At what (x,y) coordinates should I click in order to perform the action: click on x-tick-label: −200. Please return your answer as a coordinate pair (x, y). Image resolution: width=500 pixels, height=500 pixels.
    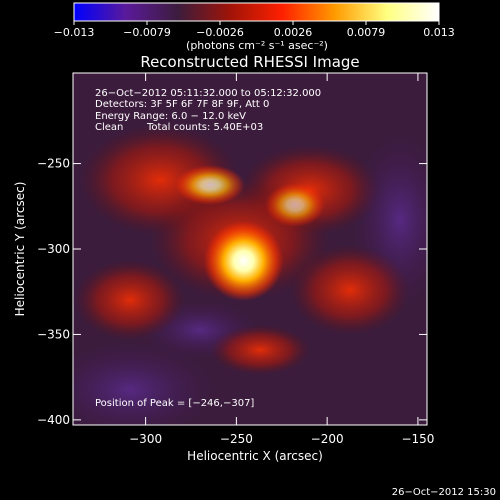
    Looking at the image, I should click on (327, 439).